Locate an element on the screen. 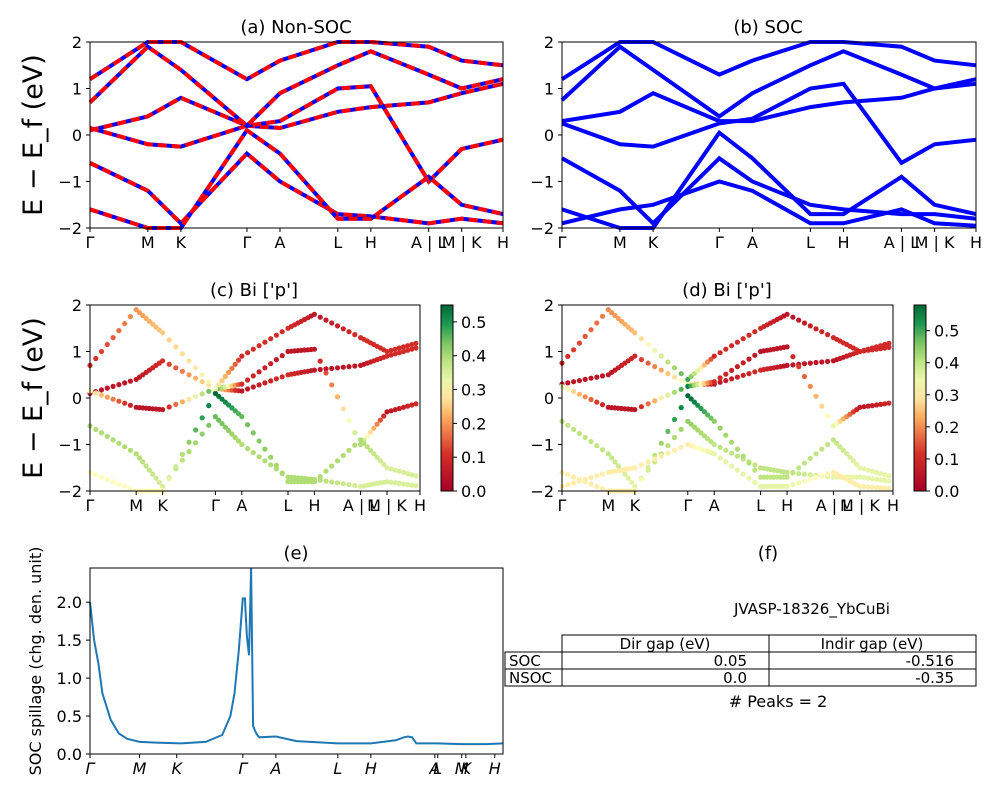  panel-e-soc-spillage: (e) 0.00.51.01.52.0Γ M K Γ A L H AL MK H is located at coordinates (280, 660).